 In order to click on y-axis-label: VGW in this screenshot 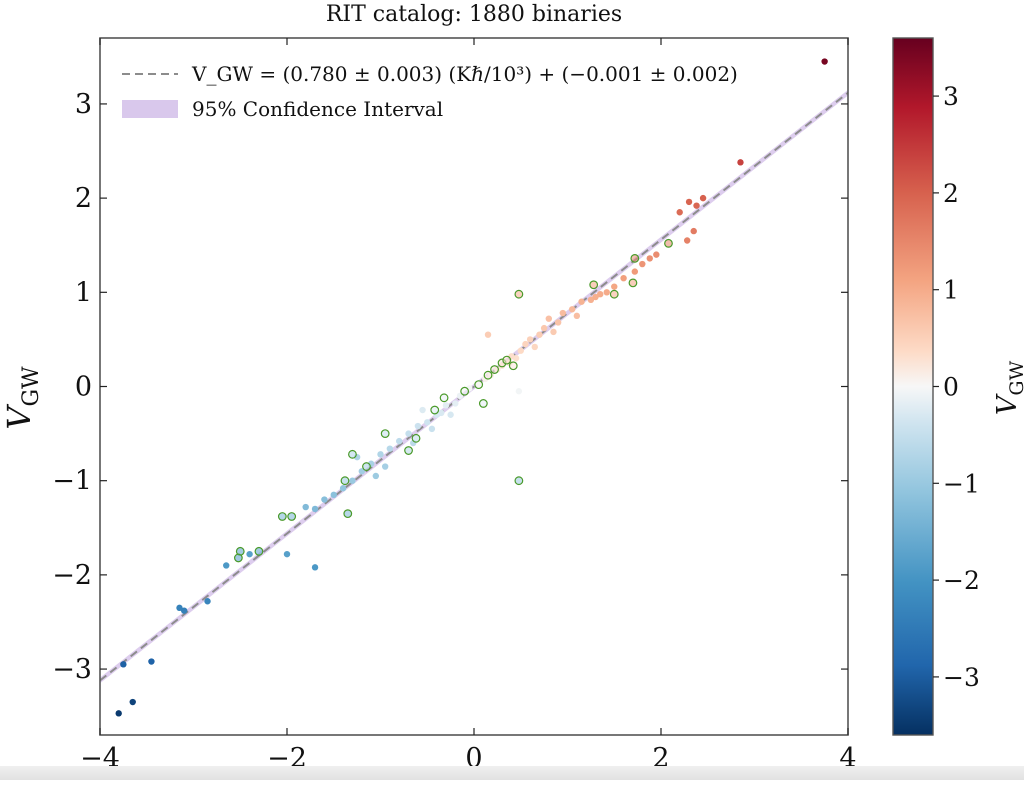, I will do `click(22, 398)`.